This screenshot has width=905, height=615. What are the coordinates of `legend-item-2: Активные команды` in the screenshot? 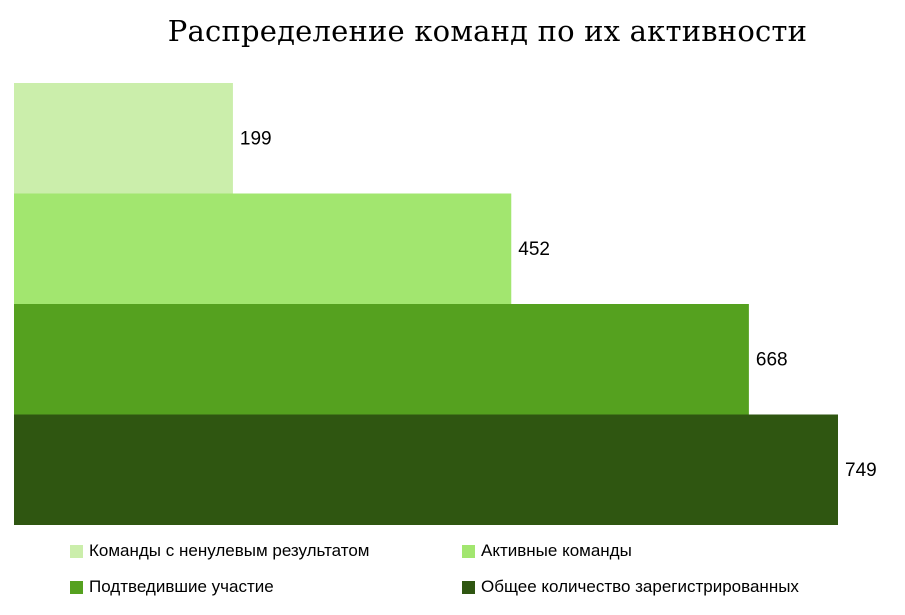 It's located at (672, 551).